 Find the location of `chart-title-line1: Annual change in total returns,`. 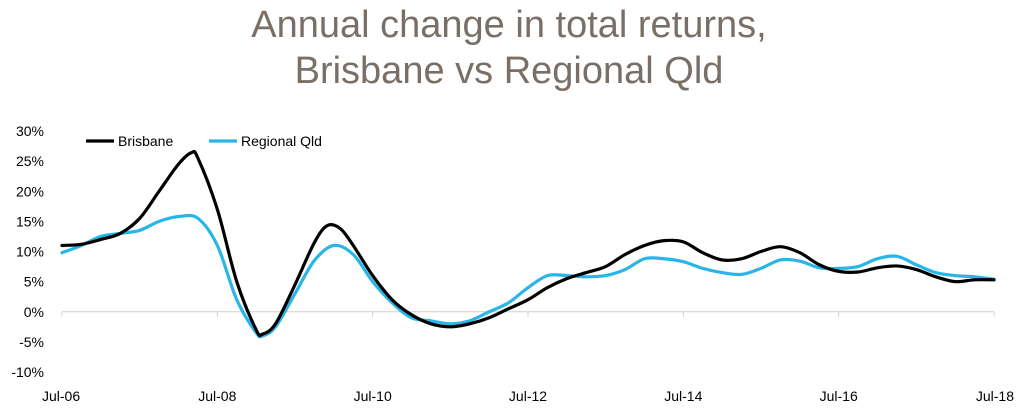

chart-title-line1: Annual change in total returns, is located at coordinates (509, 25).